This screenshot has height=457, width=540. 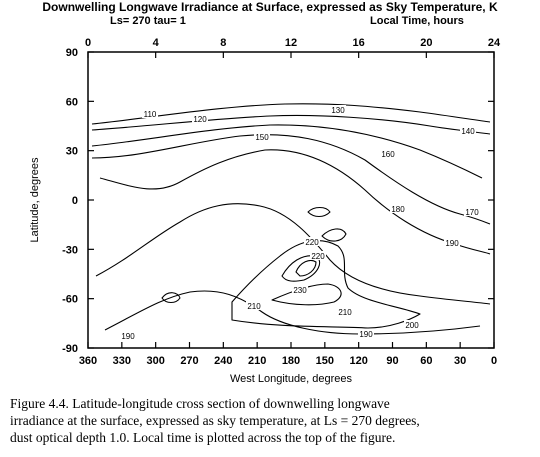 I want to click on y-tick-label: 90, so click(x=72, y=53).